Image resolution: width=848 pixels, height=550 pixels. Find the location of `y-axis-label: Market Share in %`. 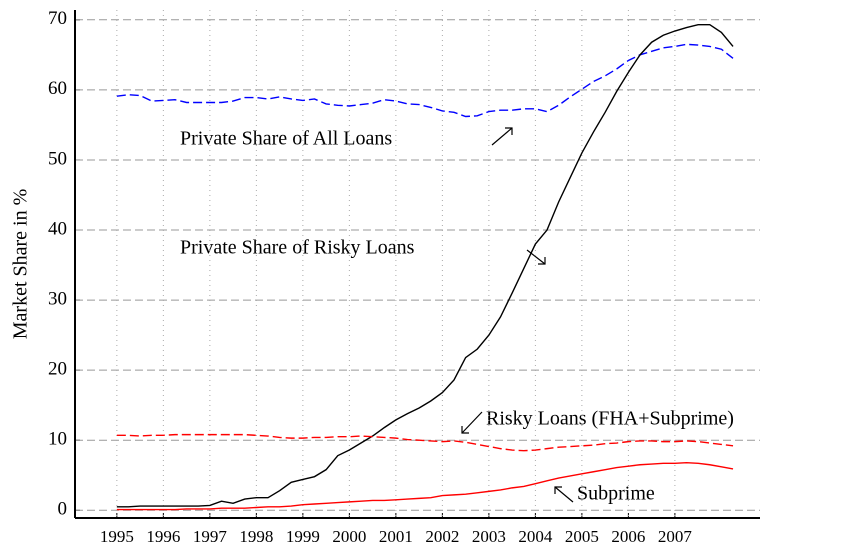

y-axis-label: Market Share in % is located at coordinates (21, 264).